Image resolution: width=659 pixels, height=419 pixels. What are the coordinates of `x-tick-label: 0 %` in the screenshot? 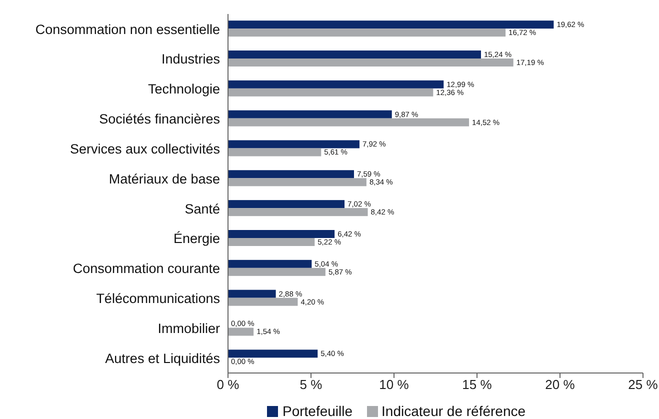 It's located at (228, 384).